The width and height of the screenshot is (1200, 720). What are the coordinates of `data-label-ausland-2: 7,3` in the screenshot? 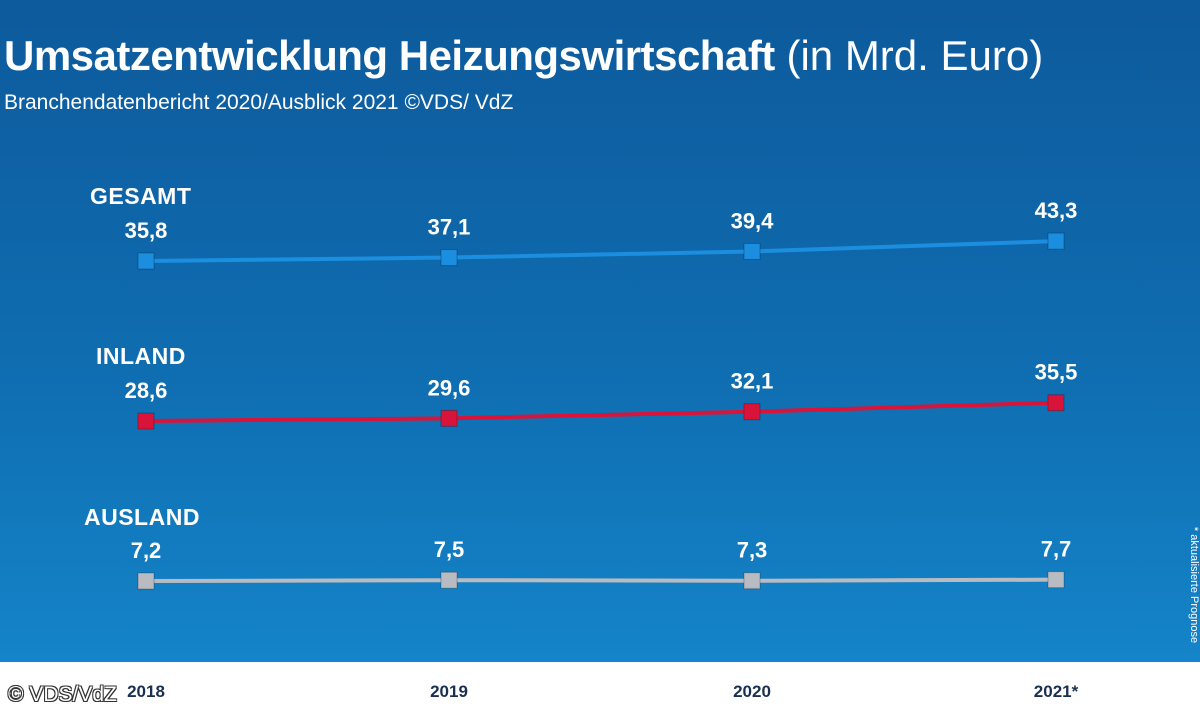 It's located at (752, 550).